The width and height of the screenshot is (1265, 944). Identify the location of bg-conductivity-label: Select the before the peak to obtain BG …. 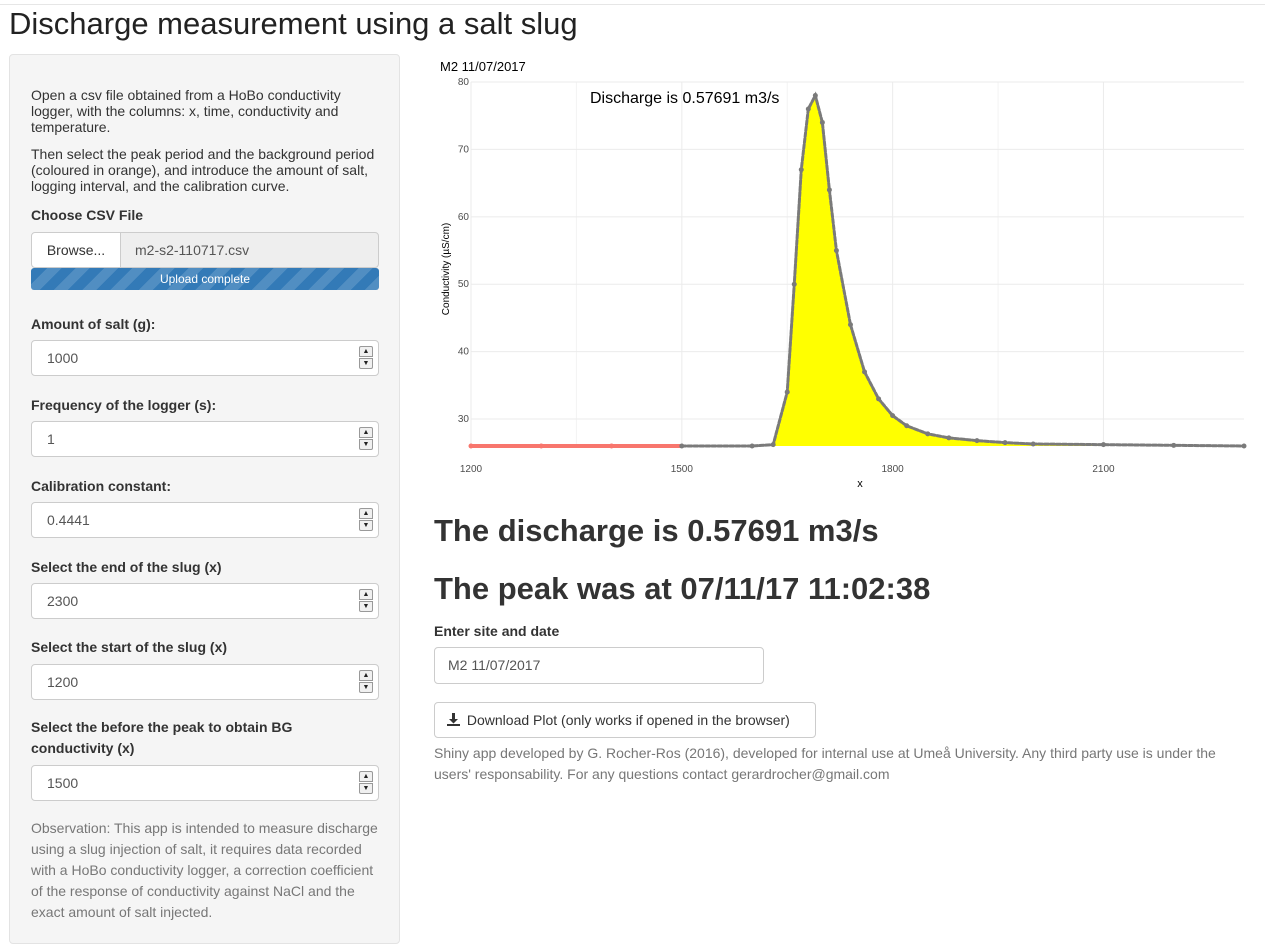
(162, 737).